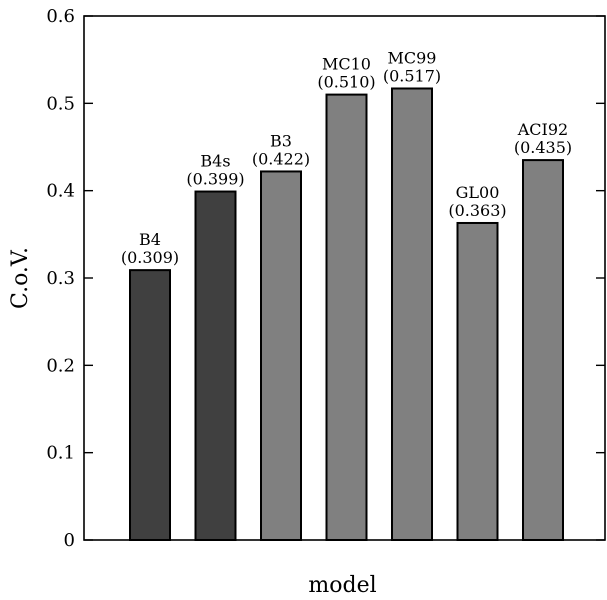 The height and width of the screenshot is (600, 607). I want to click on bar-name-label: B4, so click(150, 239).